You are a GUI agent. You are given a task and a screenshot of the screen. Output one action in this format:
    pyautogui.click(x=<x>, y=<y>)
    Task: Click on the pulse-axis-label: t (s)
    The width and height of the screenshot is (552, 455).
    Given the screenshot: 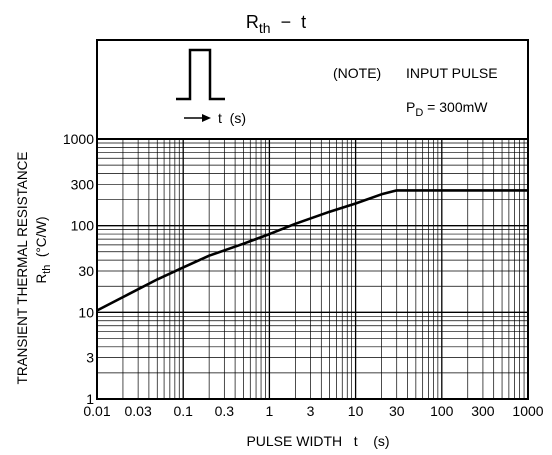 What is the action you would take?
    pyautogui.click(x=232, y=118)
    